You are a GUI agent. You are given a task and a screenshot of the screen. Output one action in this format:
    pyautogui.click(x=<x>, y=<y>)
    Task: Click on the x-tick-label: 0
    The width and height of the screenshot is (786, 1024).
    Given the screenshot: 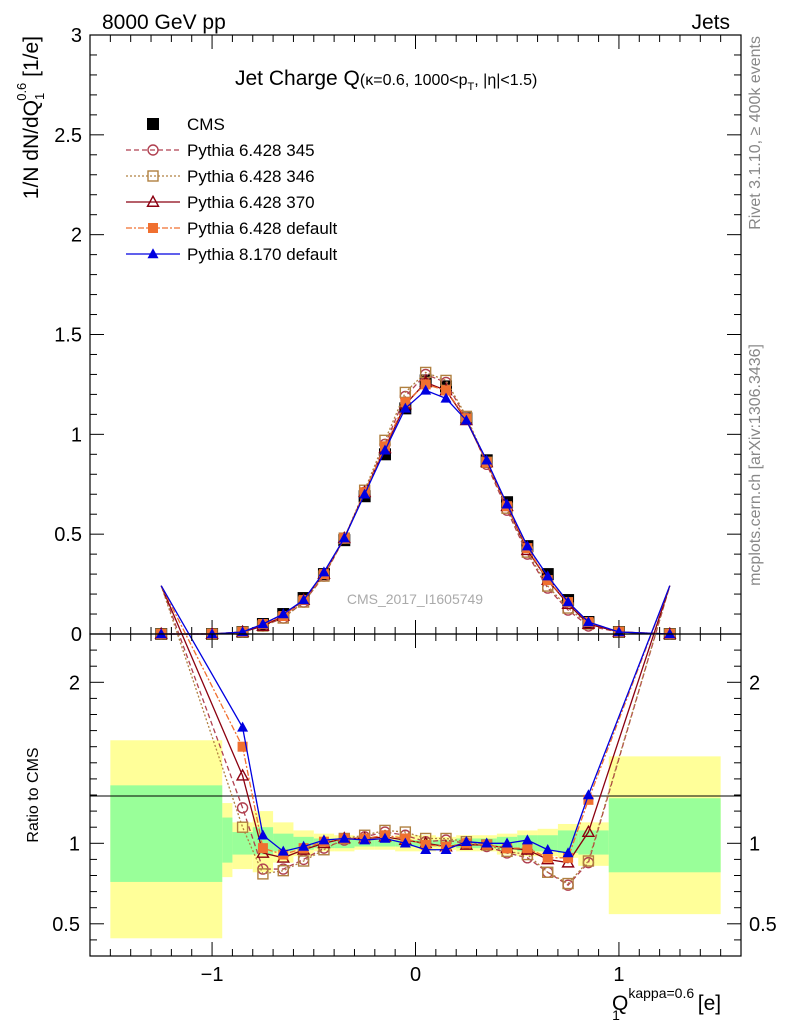 What is the action you would take?
    pyautogui.click(x=415, y=975)
    